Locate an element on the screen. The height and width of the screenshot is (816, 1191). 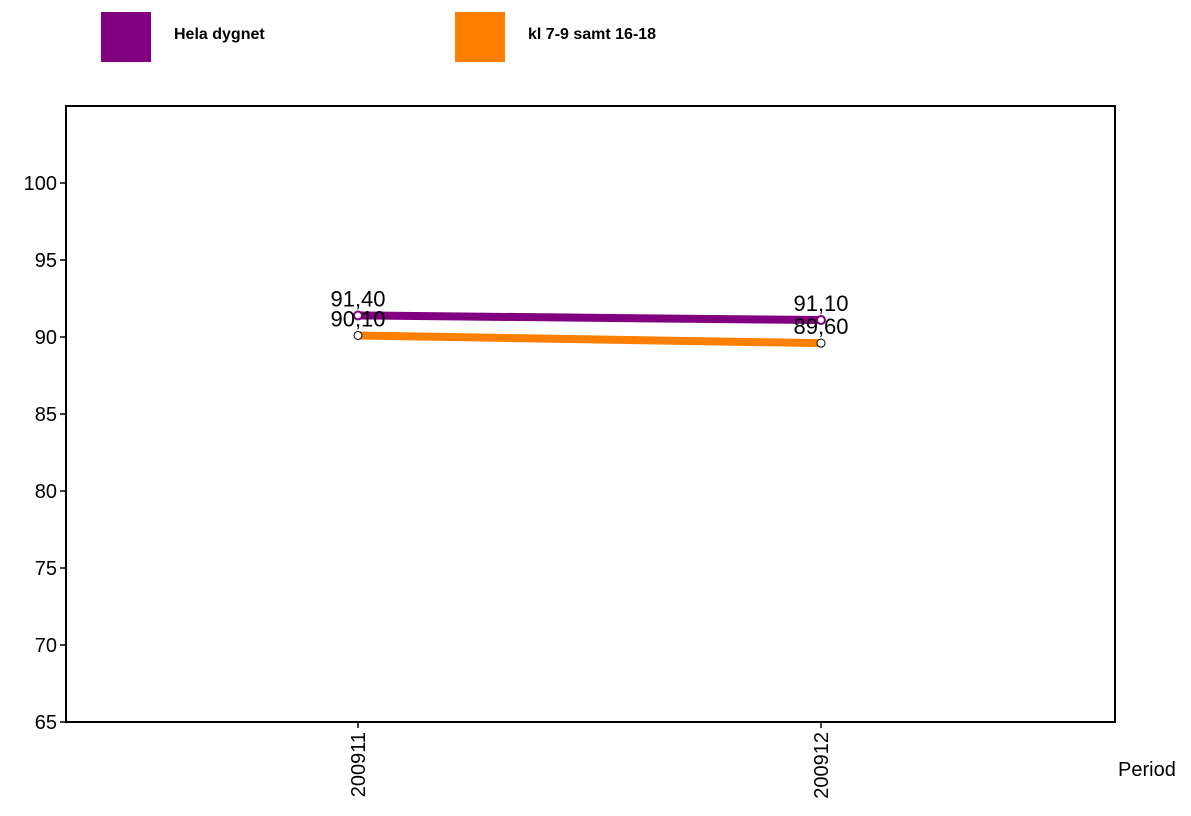
data-label: 91,10 is located at coordinates (820, 303).